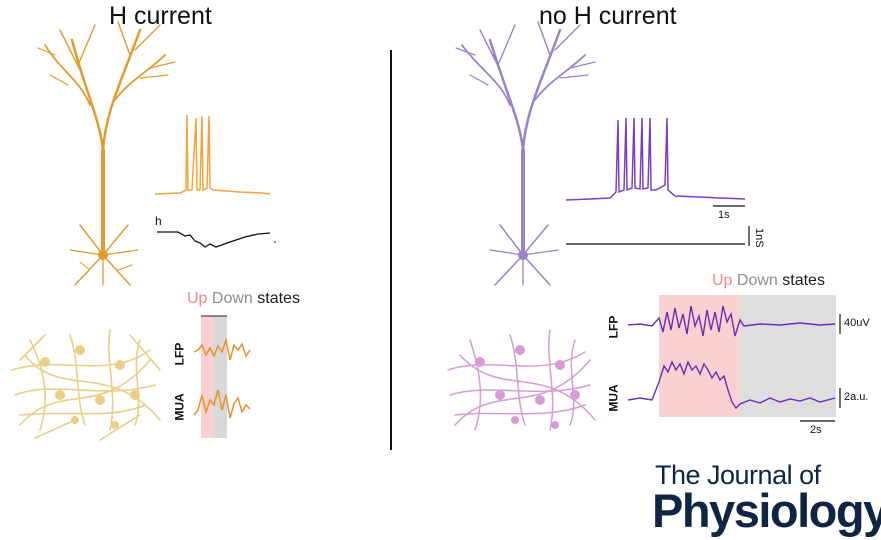  What do you see at coordinates (788, 356) in the screenshot?
I see `right-down-state-shade` at bounding box center [788, 356].